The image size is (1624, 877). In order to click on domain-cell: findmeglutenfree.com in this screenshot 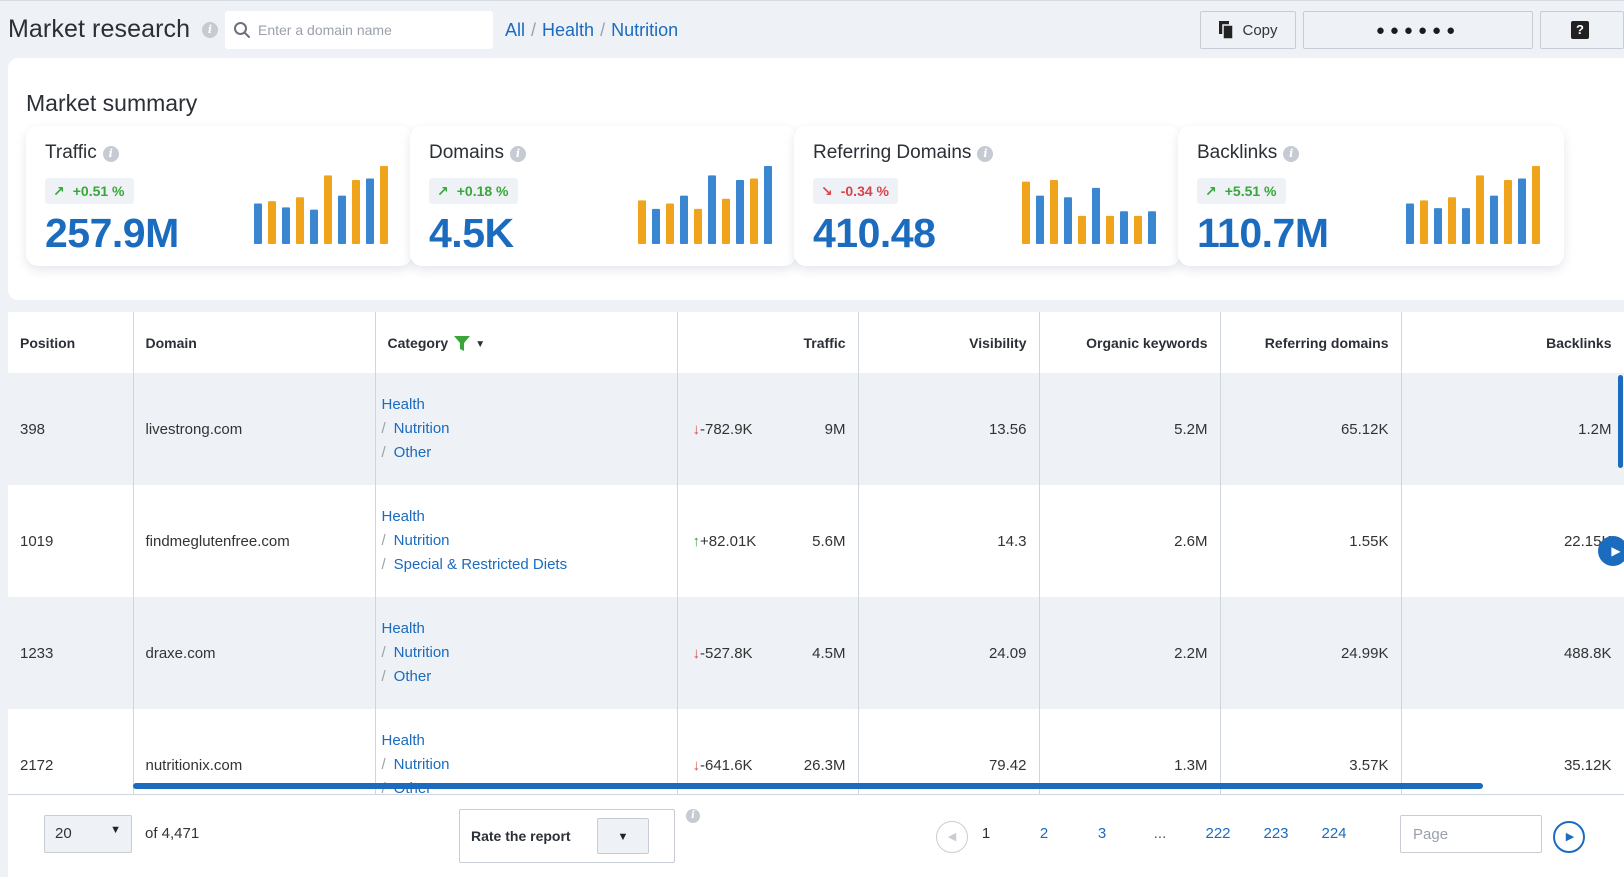, I will do `click(254, 541)`.